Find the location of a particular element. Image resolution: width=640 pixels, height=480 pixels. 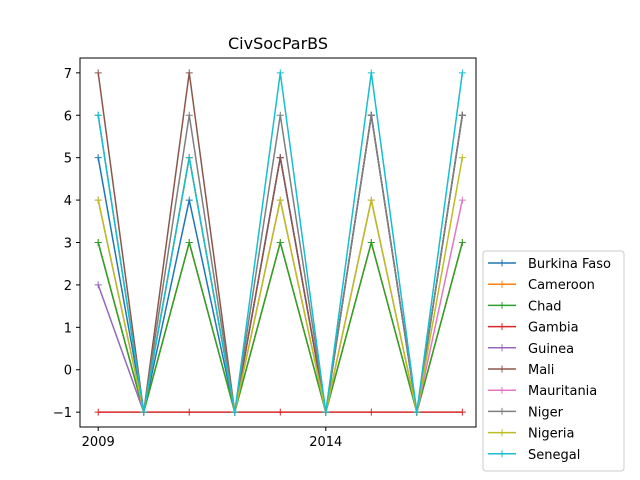

y-tick-label: 1 is located at coordinates (68, 328).